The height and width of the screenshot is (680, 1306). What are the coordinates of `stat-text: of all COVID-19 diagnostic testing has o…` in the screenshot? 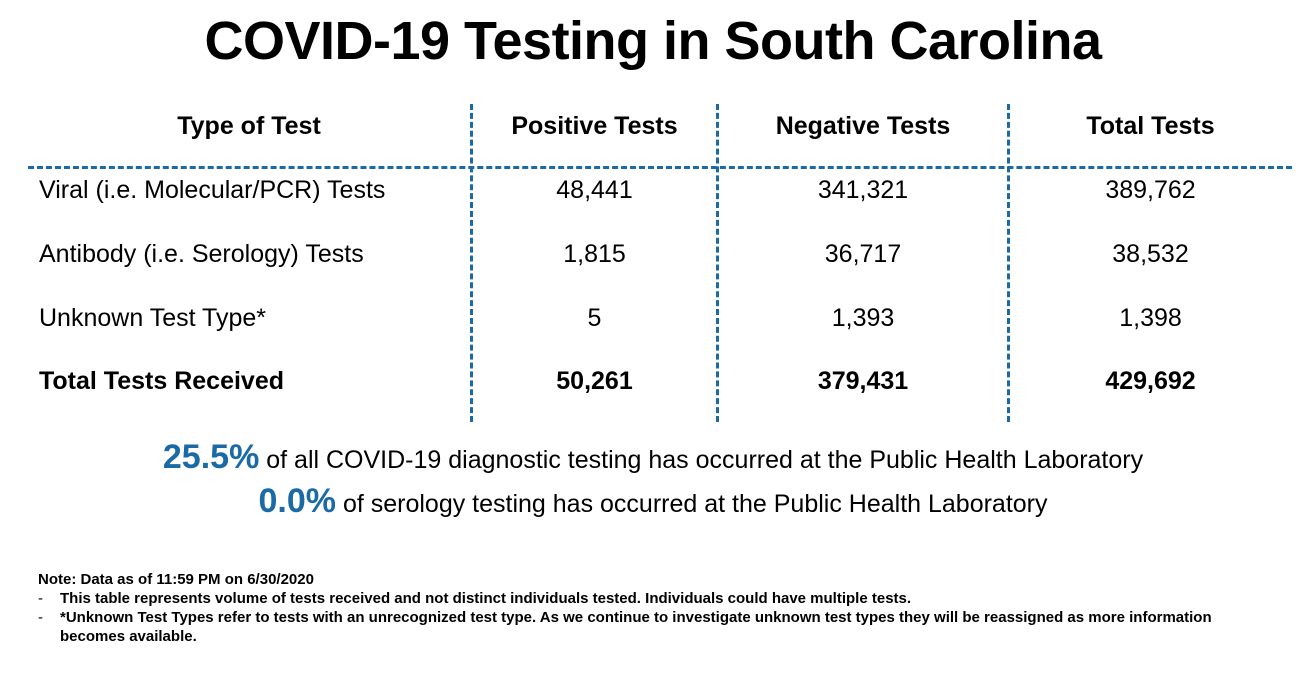 It's located at (705, 460).